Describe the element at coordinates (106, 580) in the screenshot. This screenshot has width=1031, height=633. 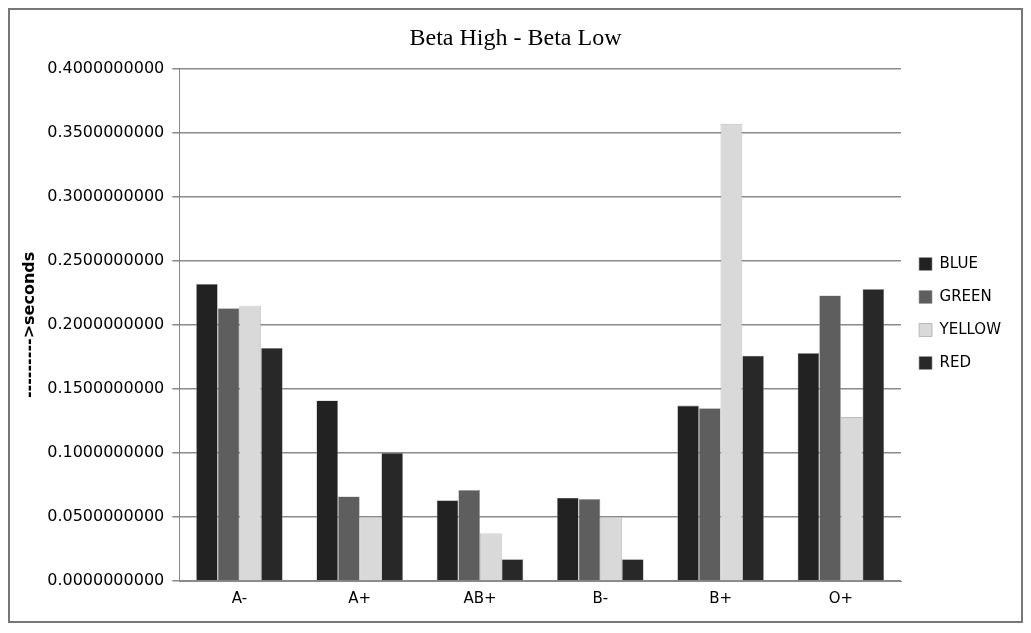
I see `y-tick-label: 0.0000000000` at that location.